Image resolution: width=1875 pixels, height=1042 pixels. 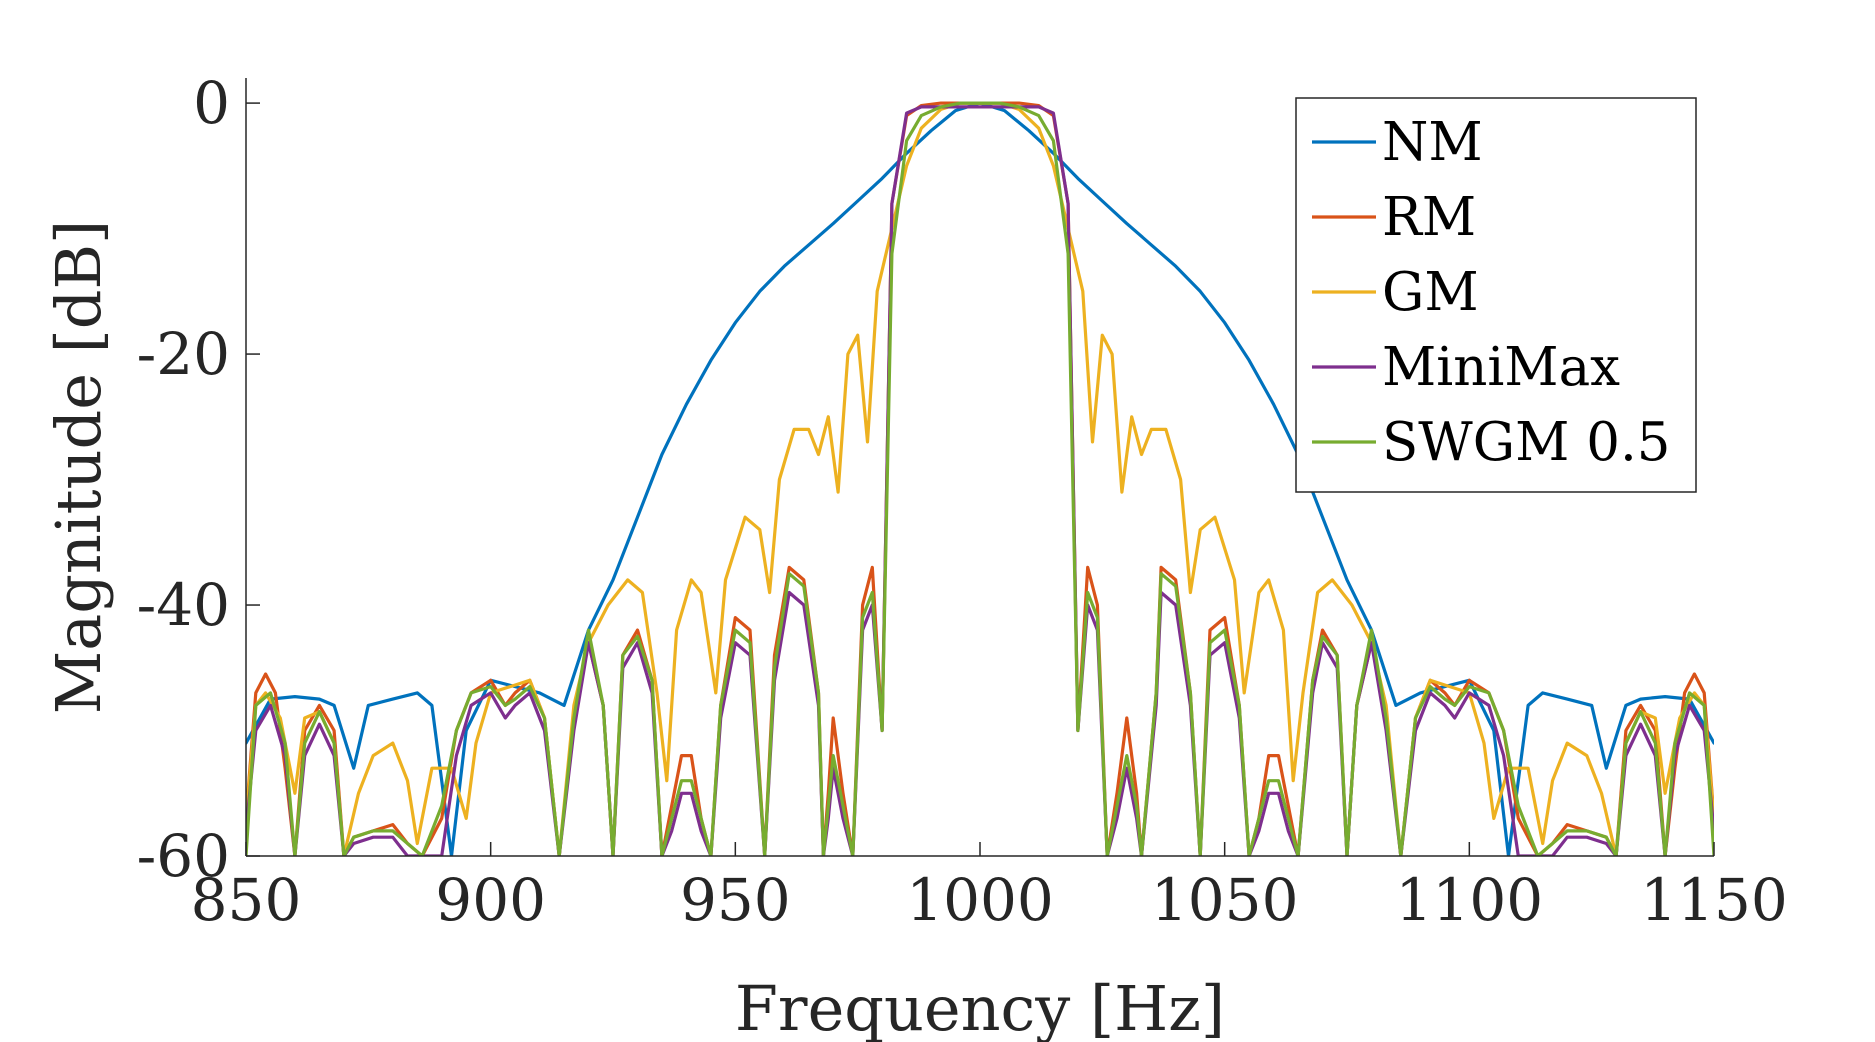 What do you see at coordinates (735, 900) in the screenshot?
I see `x-tick-label: 950` at bounding box center [735, 900].